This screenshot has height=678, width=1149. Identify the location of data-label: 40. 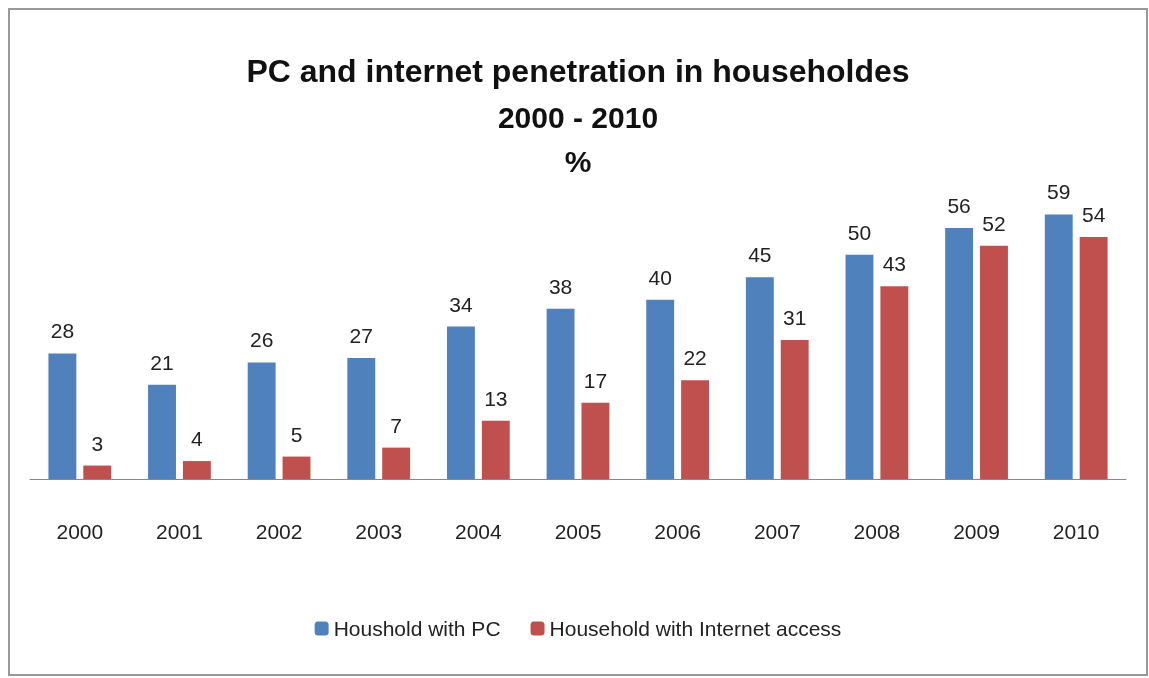
(660, 277).